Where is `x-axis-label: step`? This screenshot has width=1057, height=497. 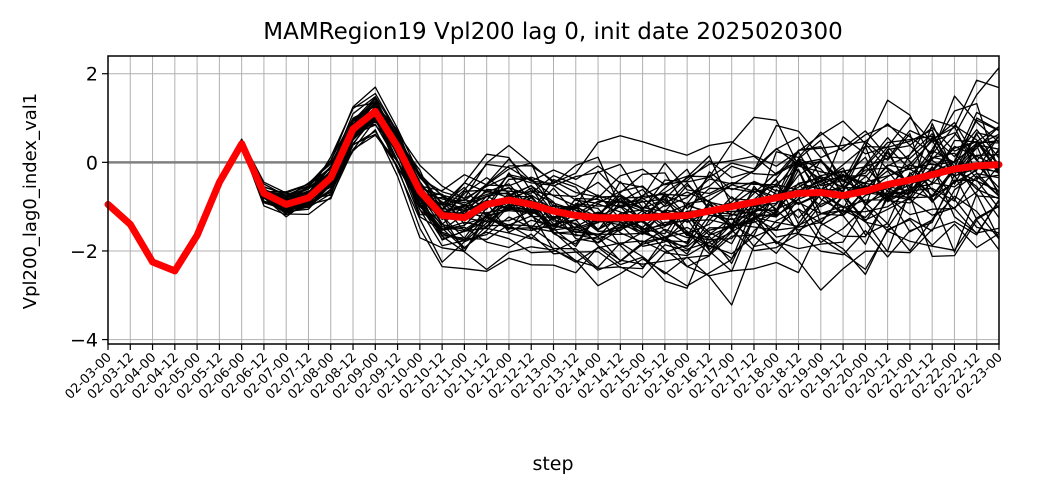 x-axis-label: step is located at coordinates (552, 464).